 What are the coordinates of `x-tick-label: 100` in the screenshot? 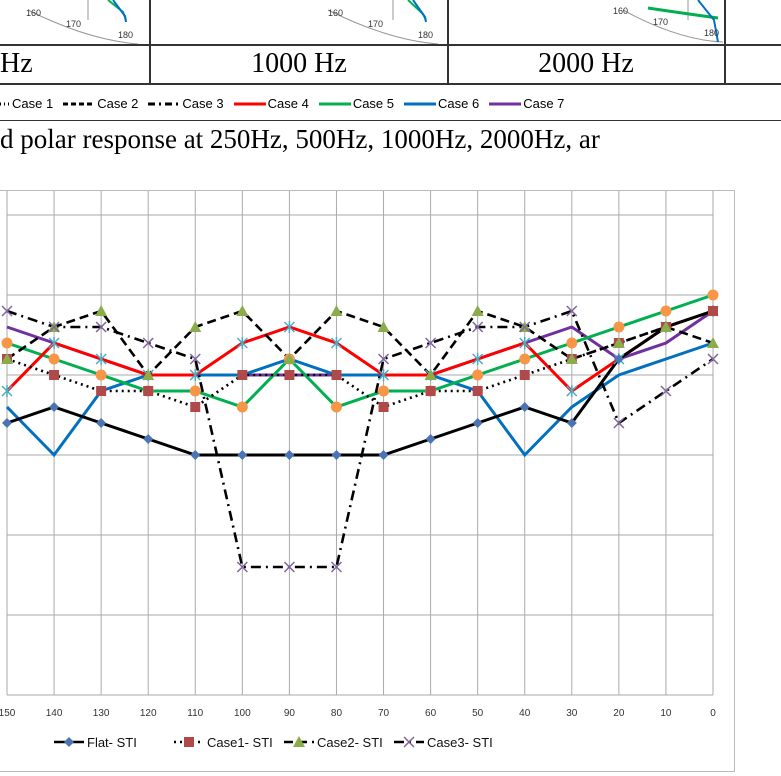 It's located at (242, 713).